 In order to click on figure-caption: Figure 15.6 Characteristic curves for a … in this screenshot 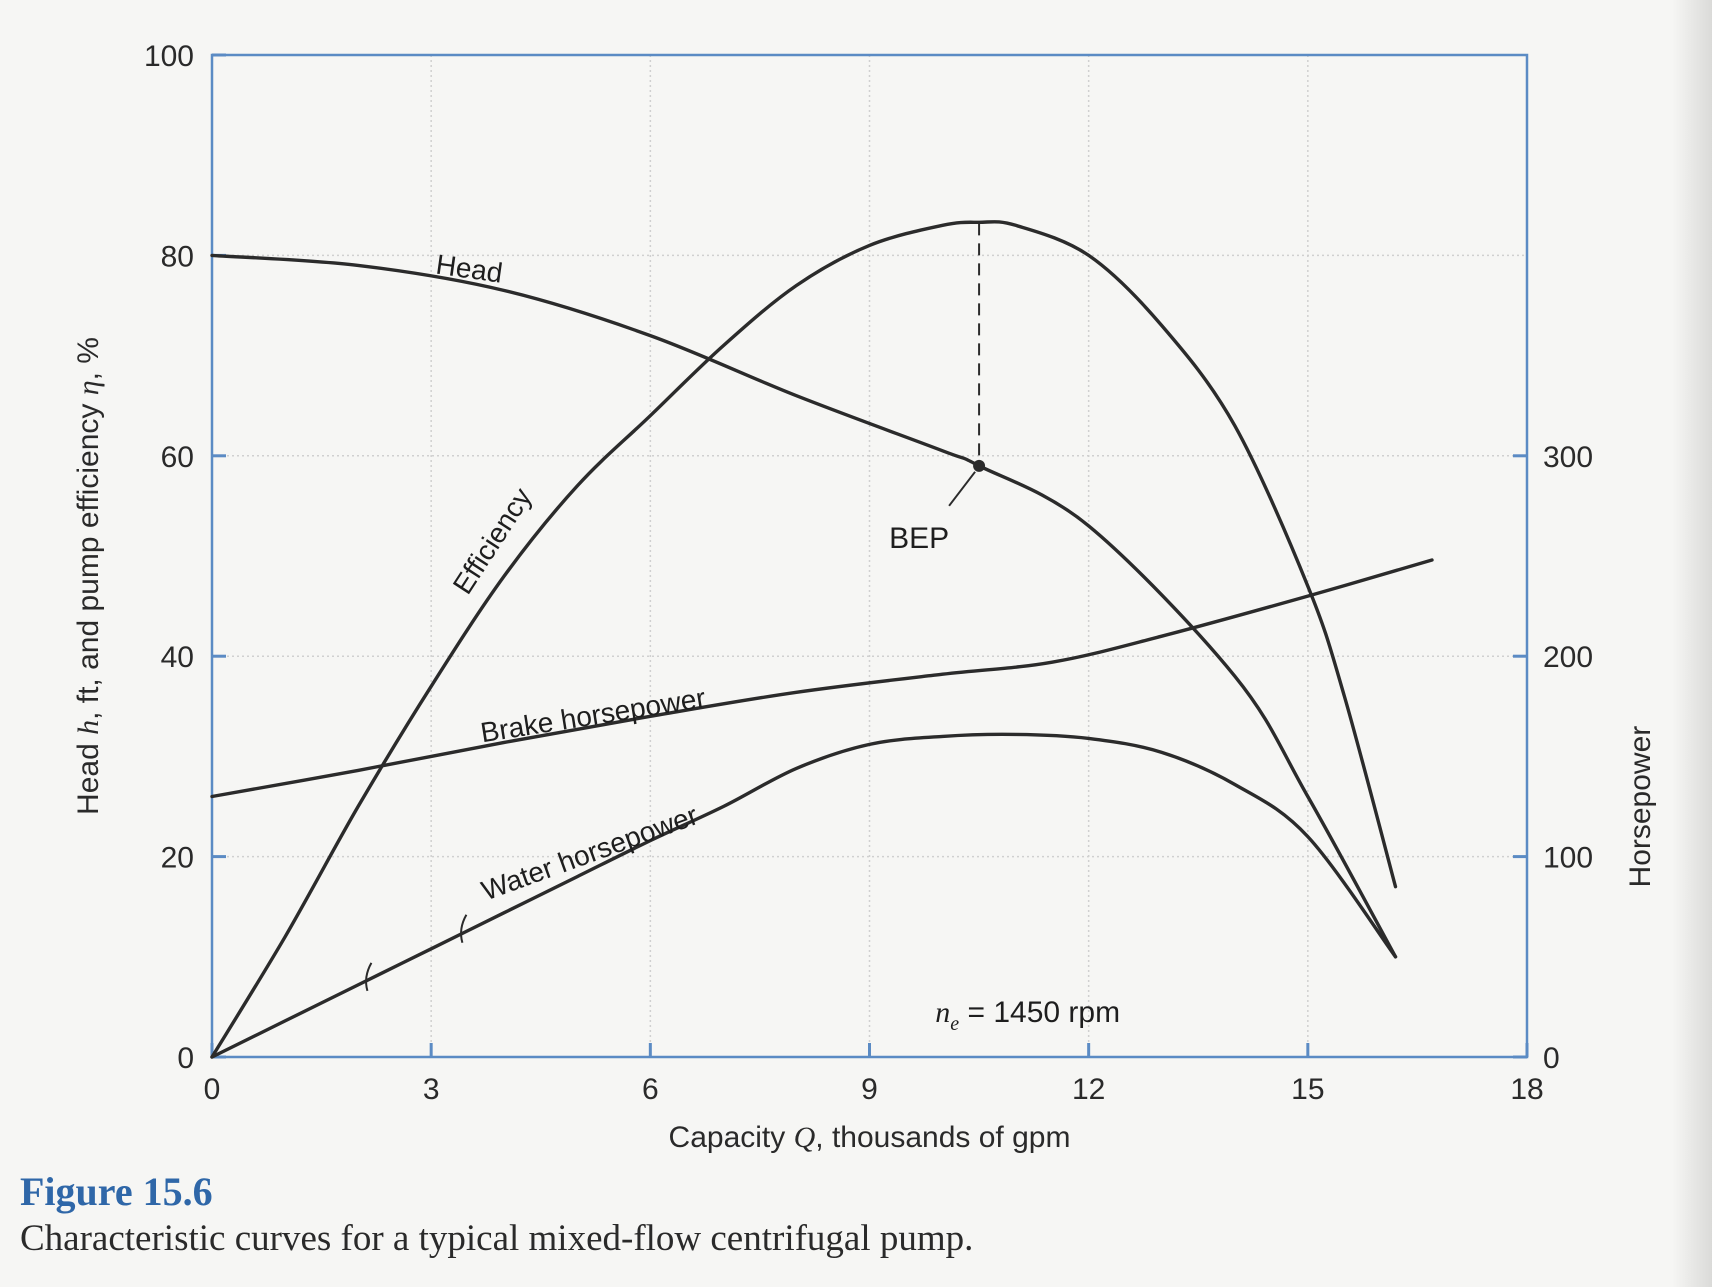, I will do `click(850, 1215)`.